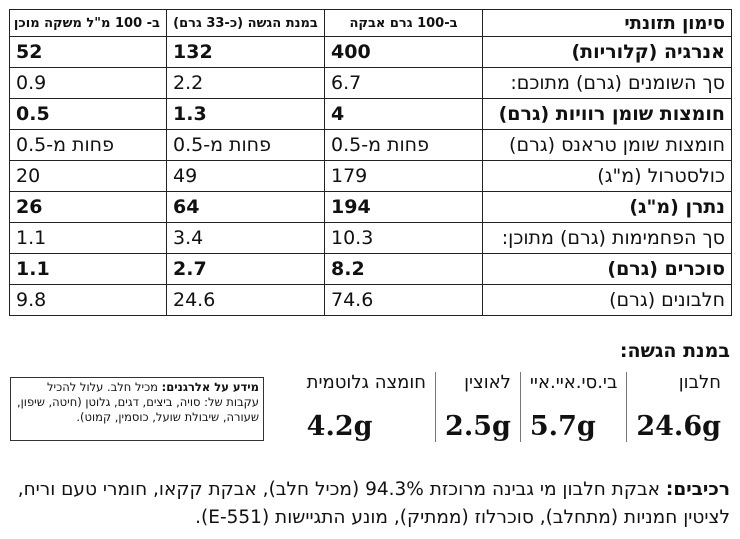 This screenshot has width=740, height=539. Describe the element at coordinates (88, 176) in the screenshot. I see `row-value: 20` at that location.